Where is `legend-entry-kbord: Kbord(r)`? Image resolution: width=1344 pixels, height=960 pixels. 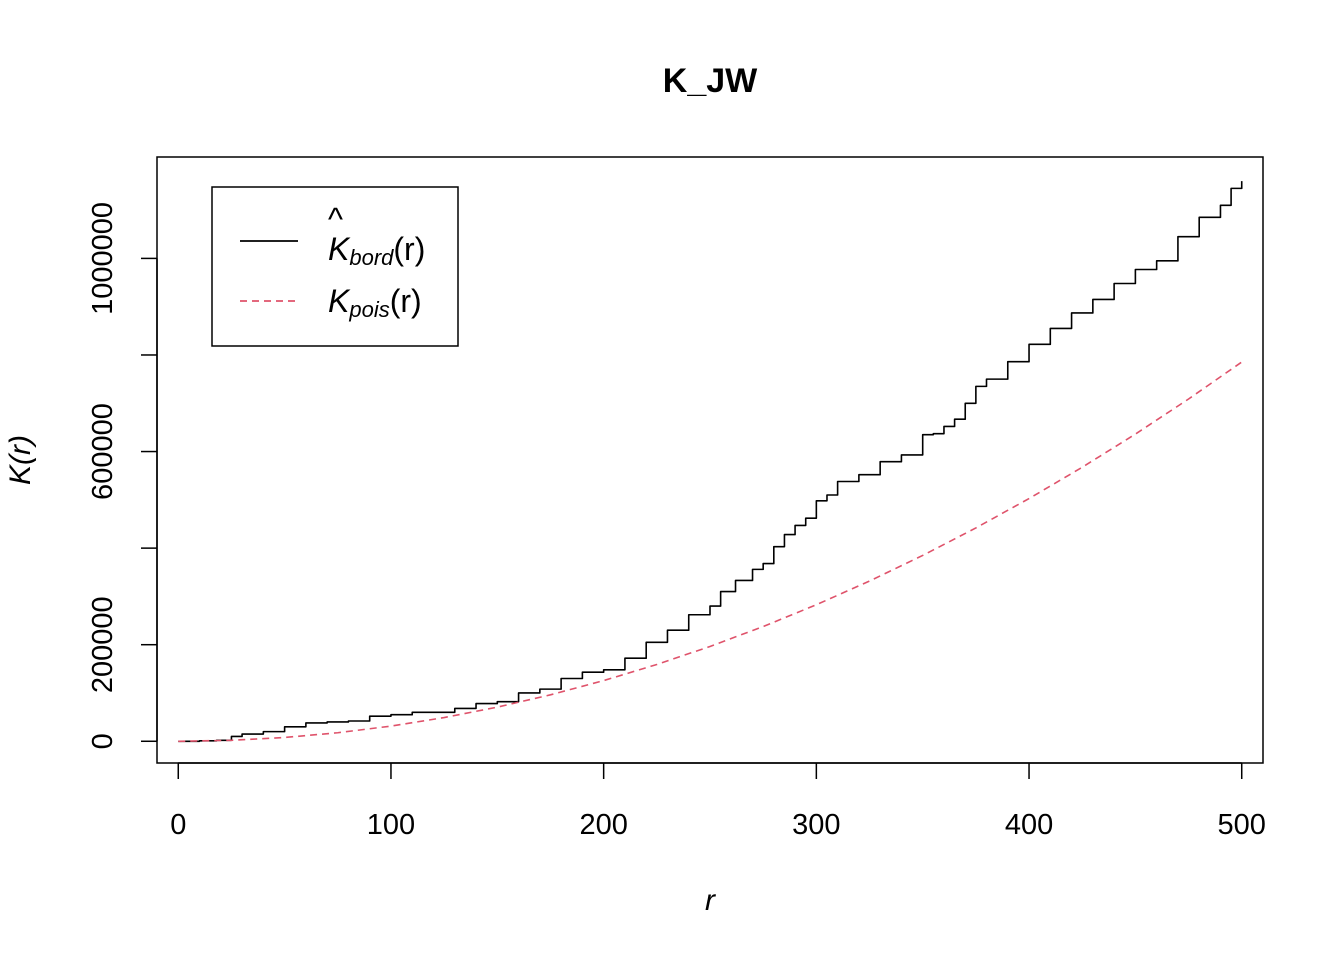 legend-entry-kbord: Kbord(r) is located at coordinates (376, 250).